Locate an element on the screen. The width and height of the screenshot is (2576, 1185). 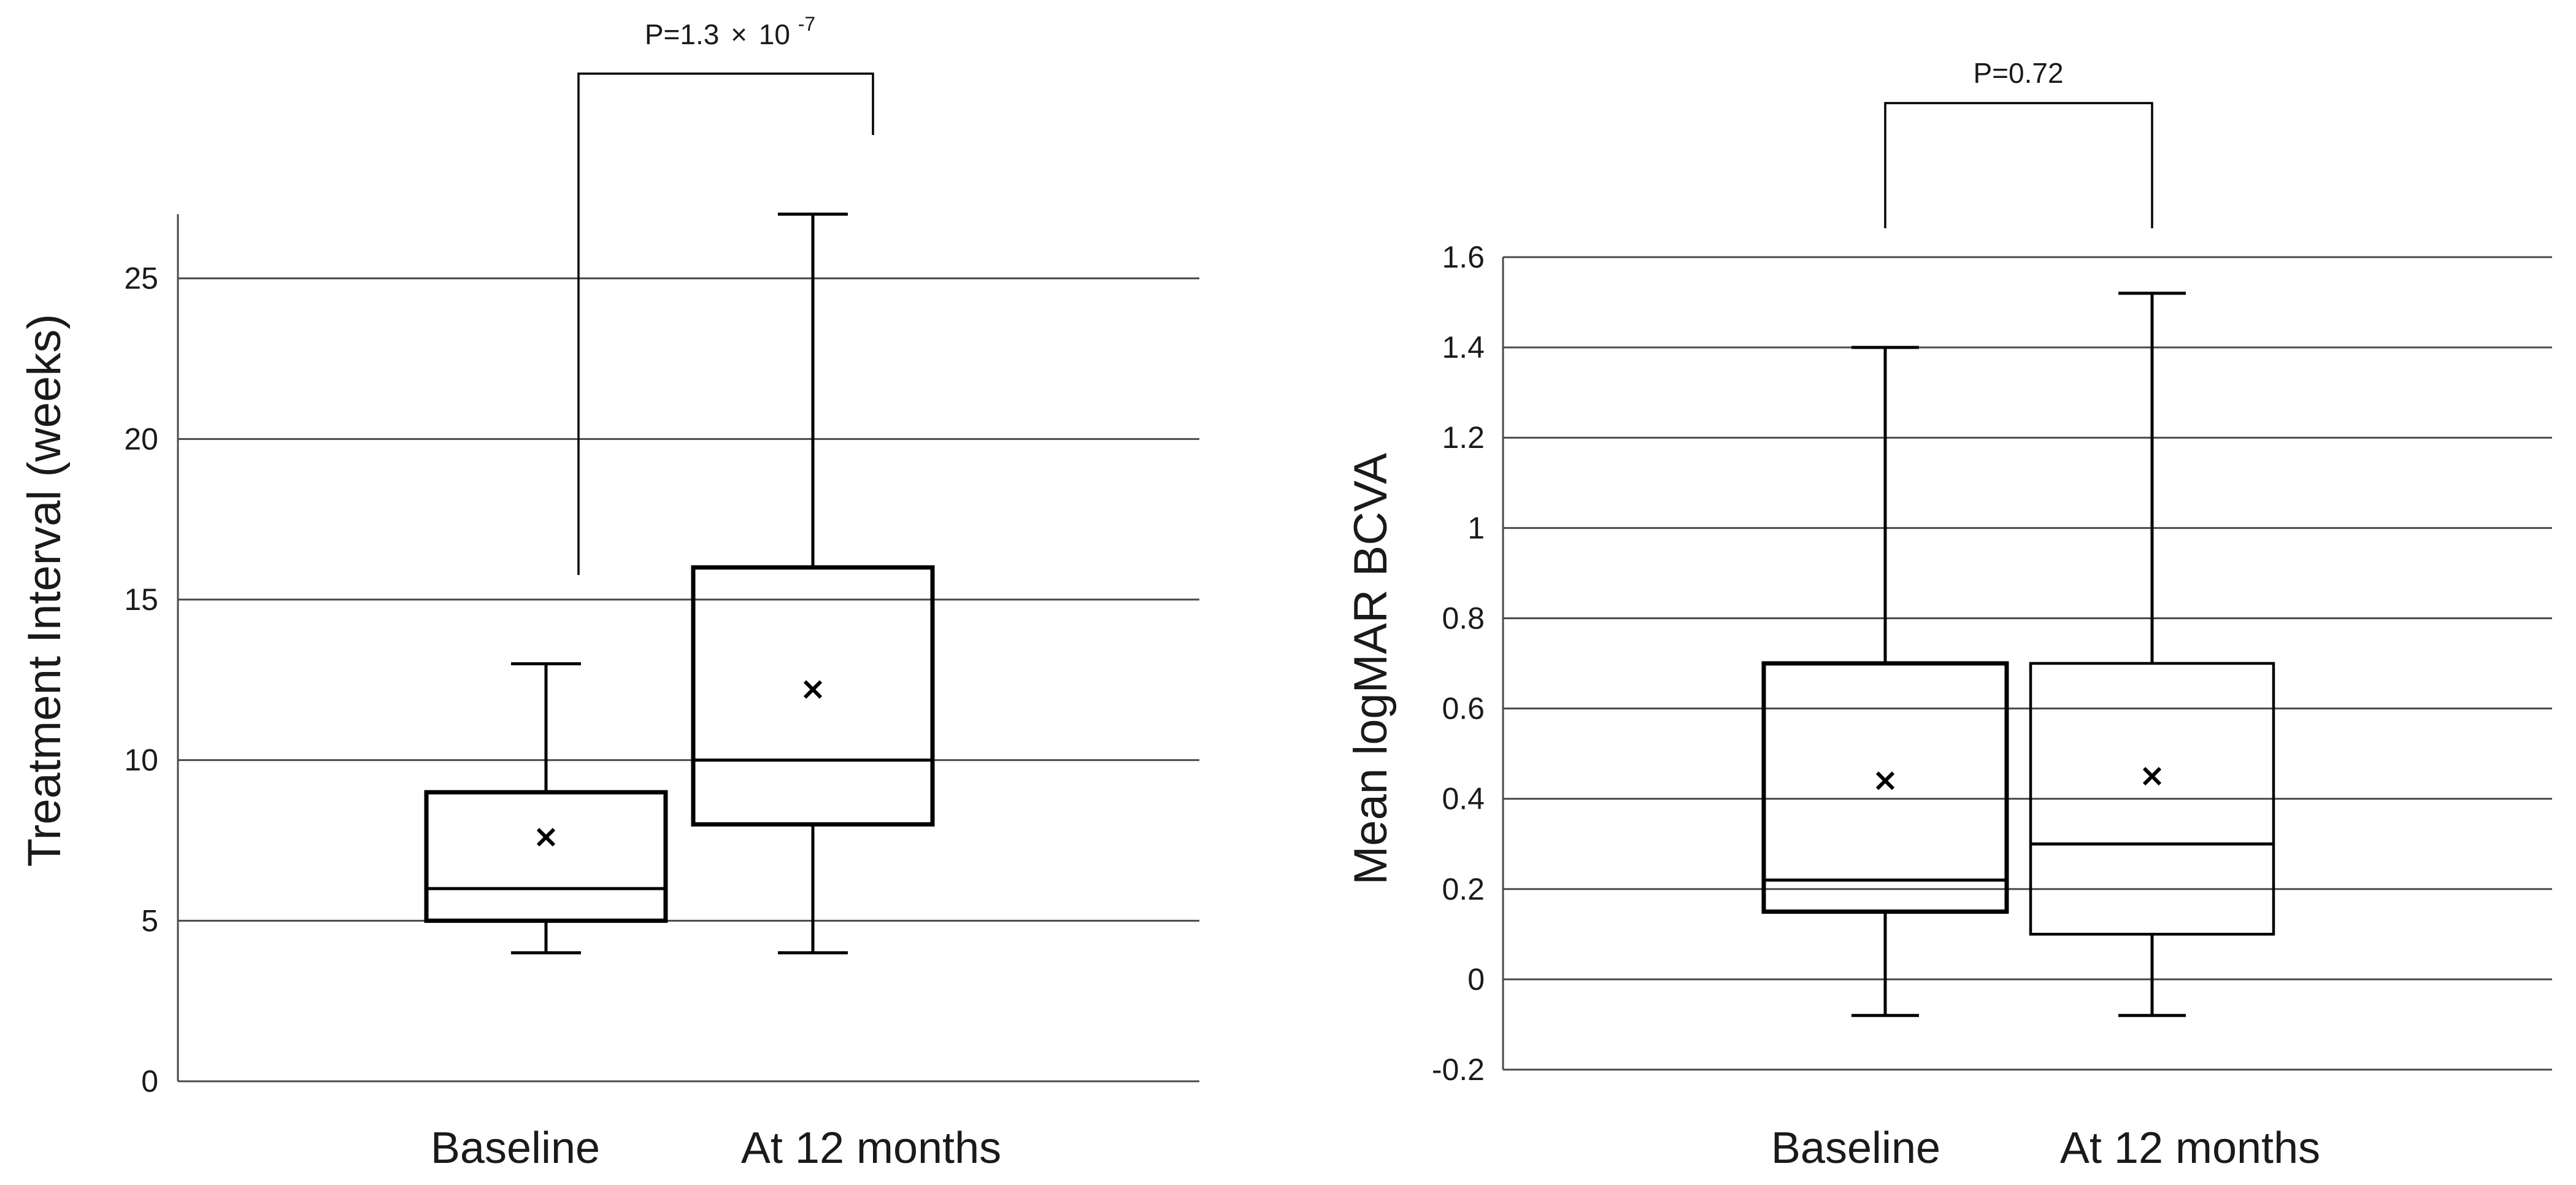
y-tick-label: 0.8 is located at coordinates (1464, 618).